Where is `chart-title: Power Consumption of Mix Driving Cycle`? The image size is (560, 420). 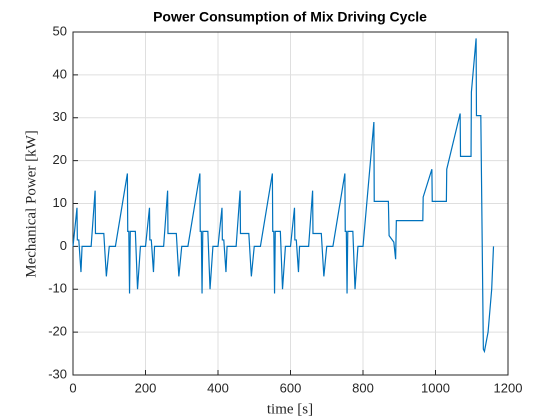
chart-title: Power Consumption of Mix Driving Cycle is located at coordinates (290, 17).